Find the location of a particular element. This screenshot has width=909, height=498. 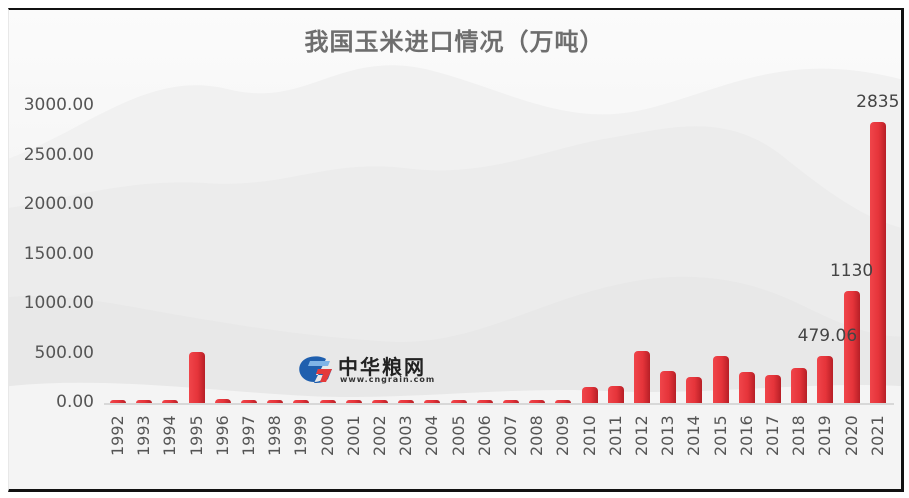

y-tick-label: 1000.00 is located at coordinates (58, 303).